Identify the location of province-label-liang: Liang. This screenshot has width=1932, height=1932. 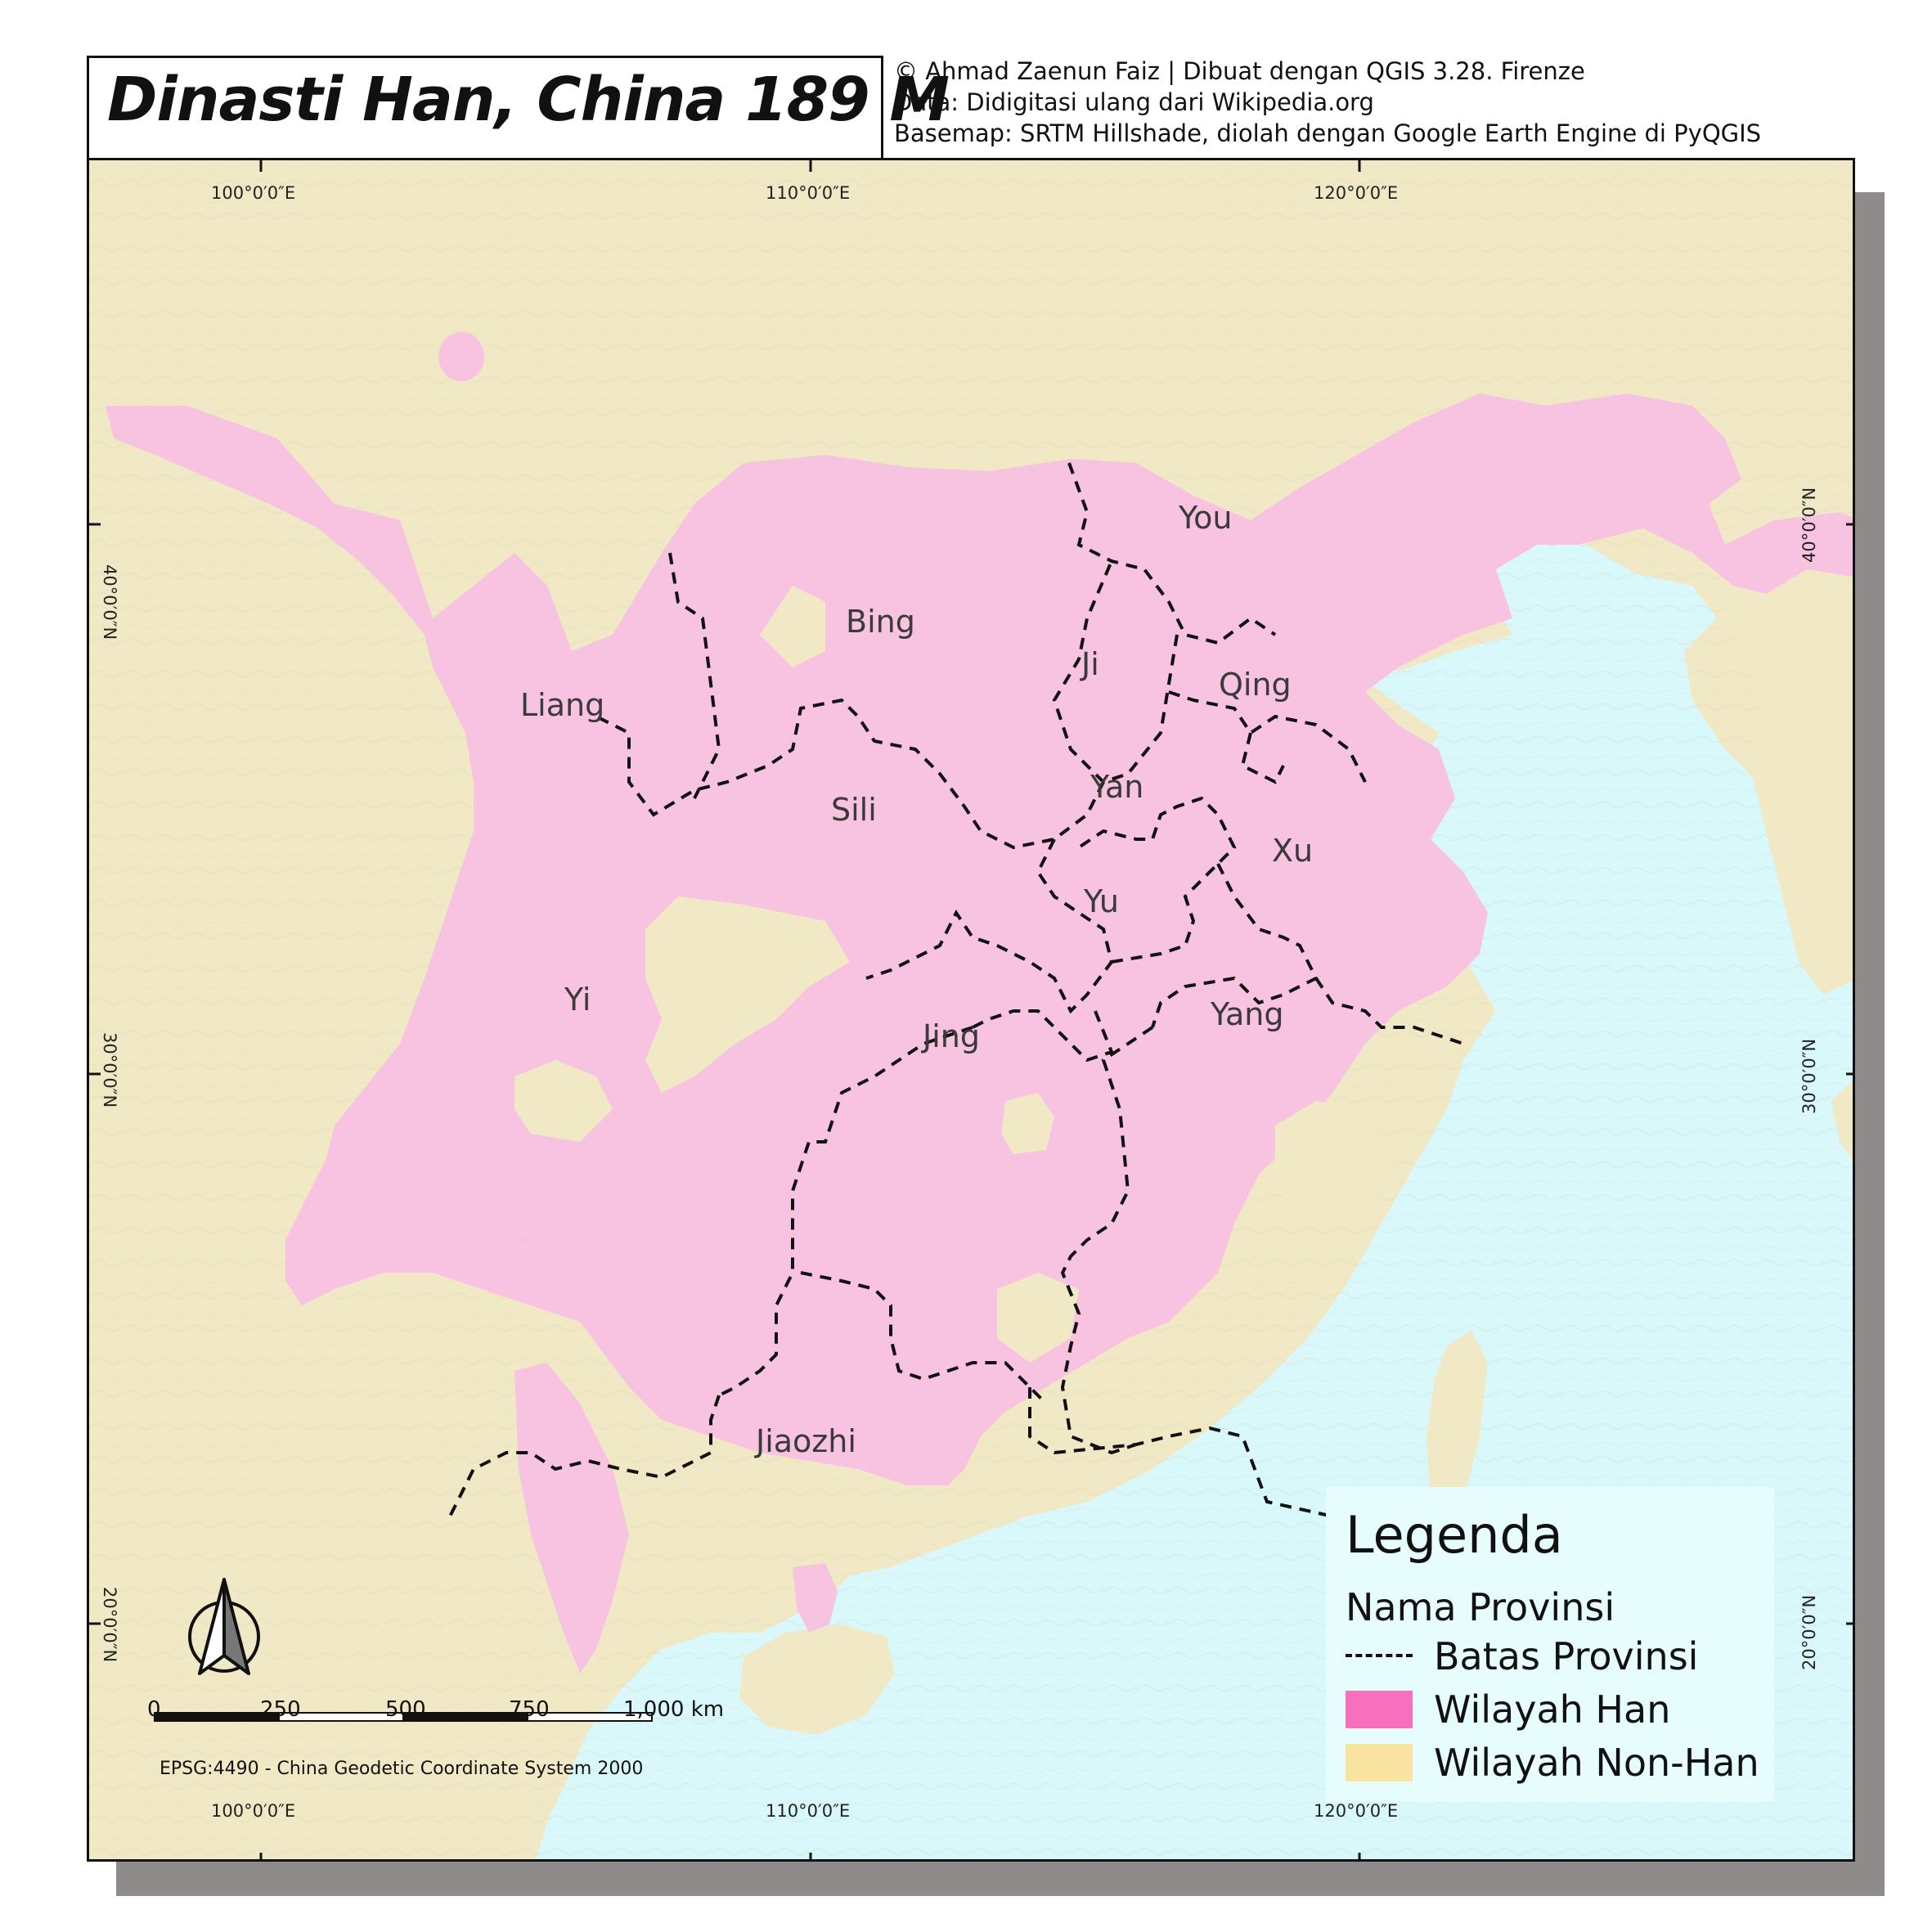
(562, 705).